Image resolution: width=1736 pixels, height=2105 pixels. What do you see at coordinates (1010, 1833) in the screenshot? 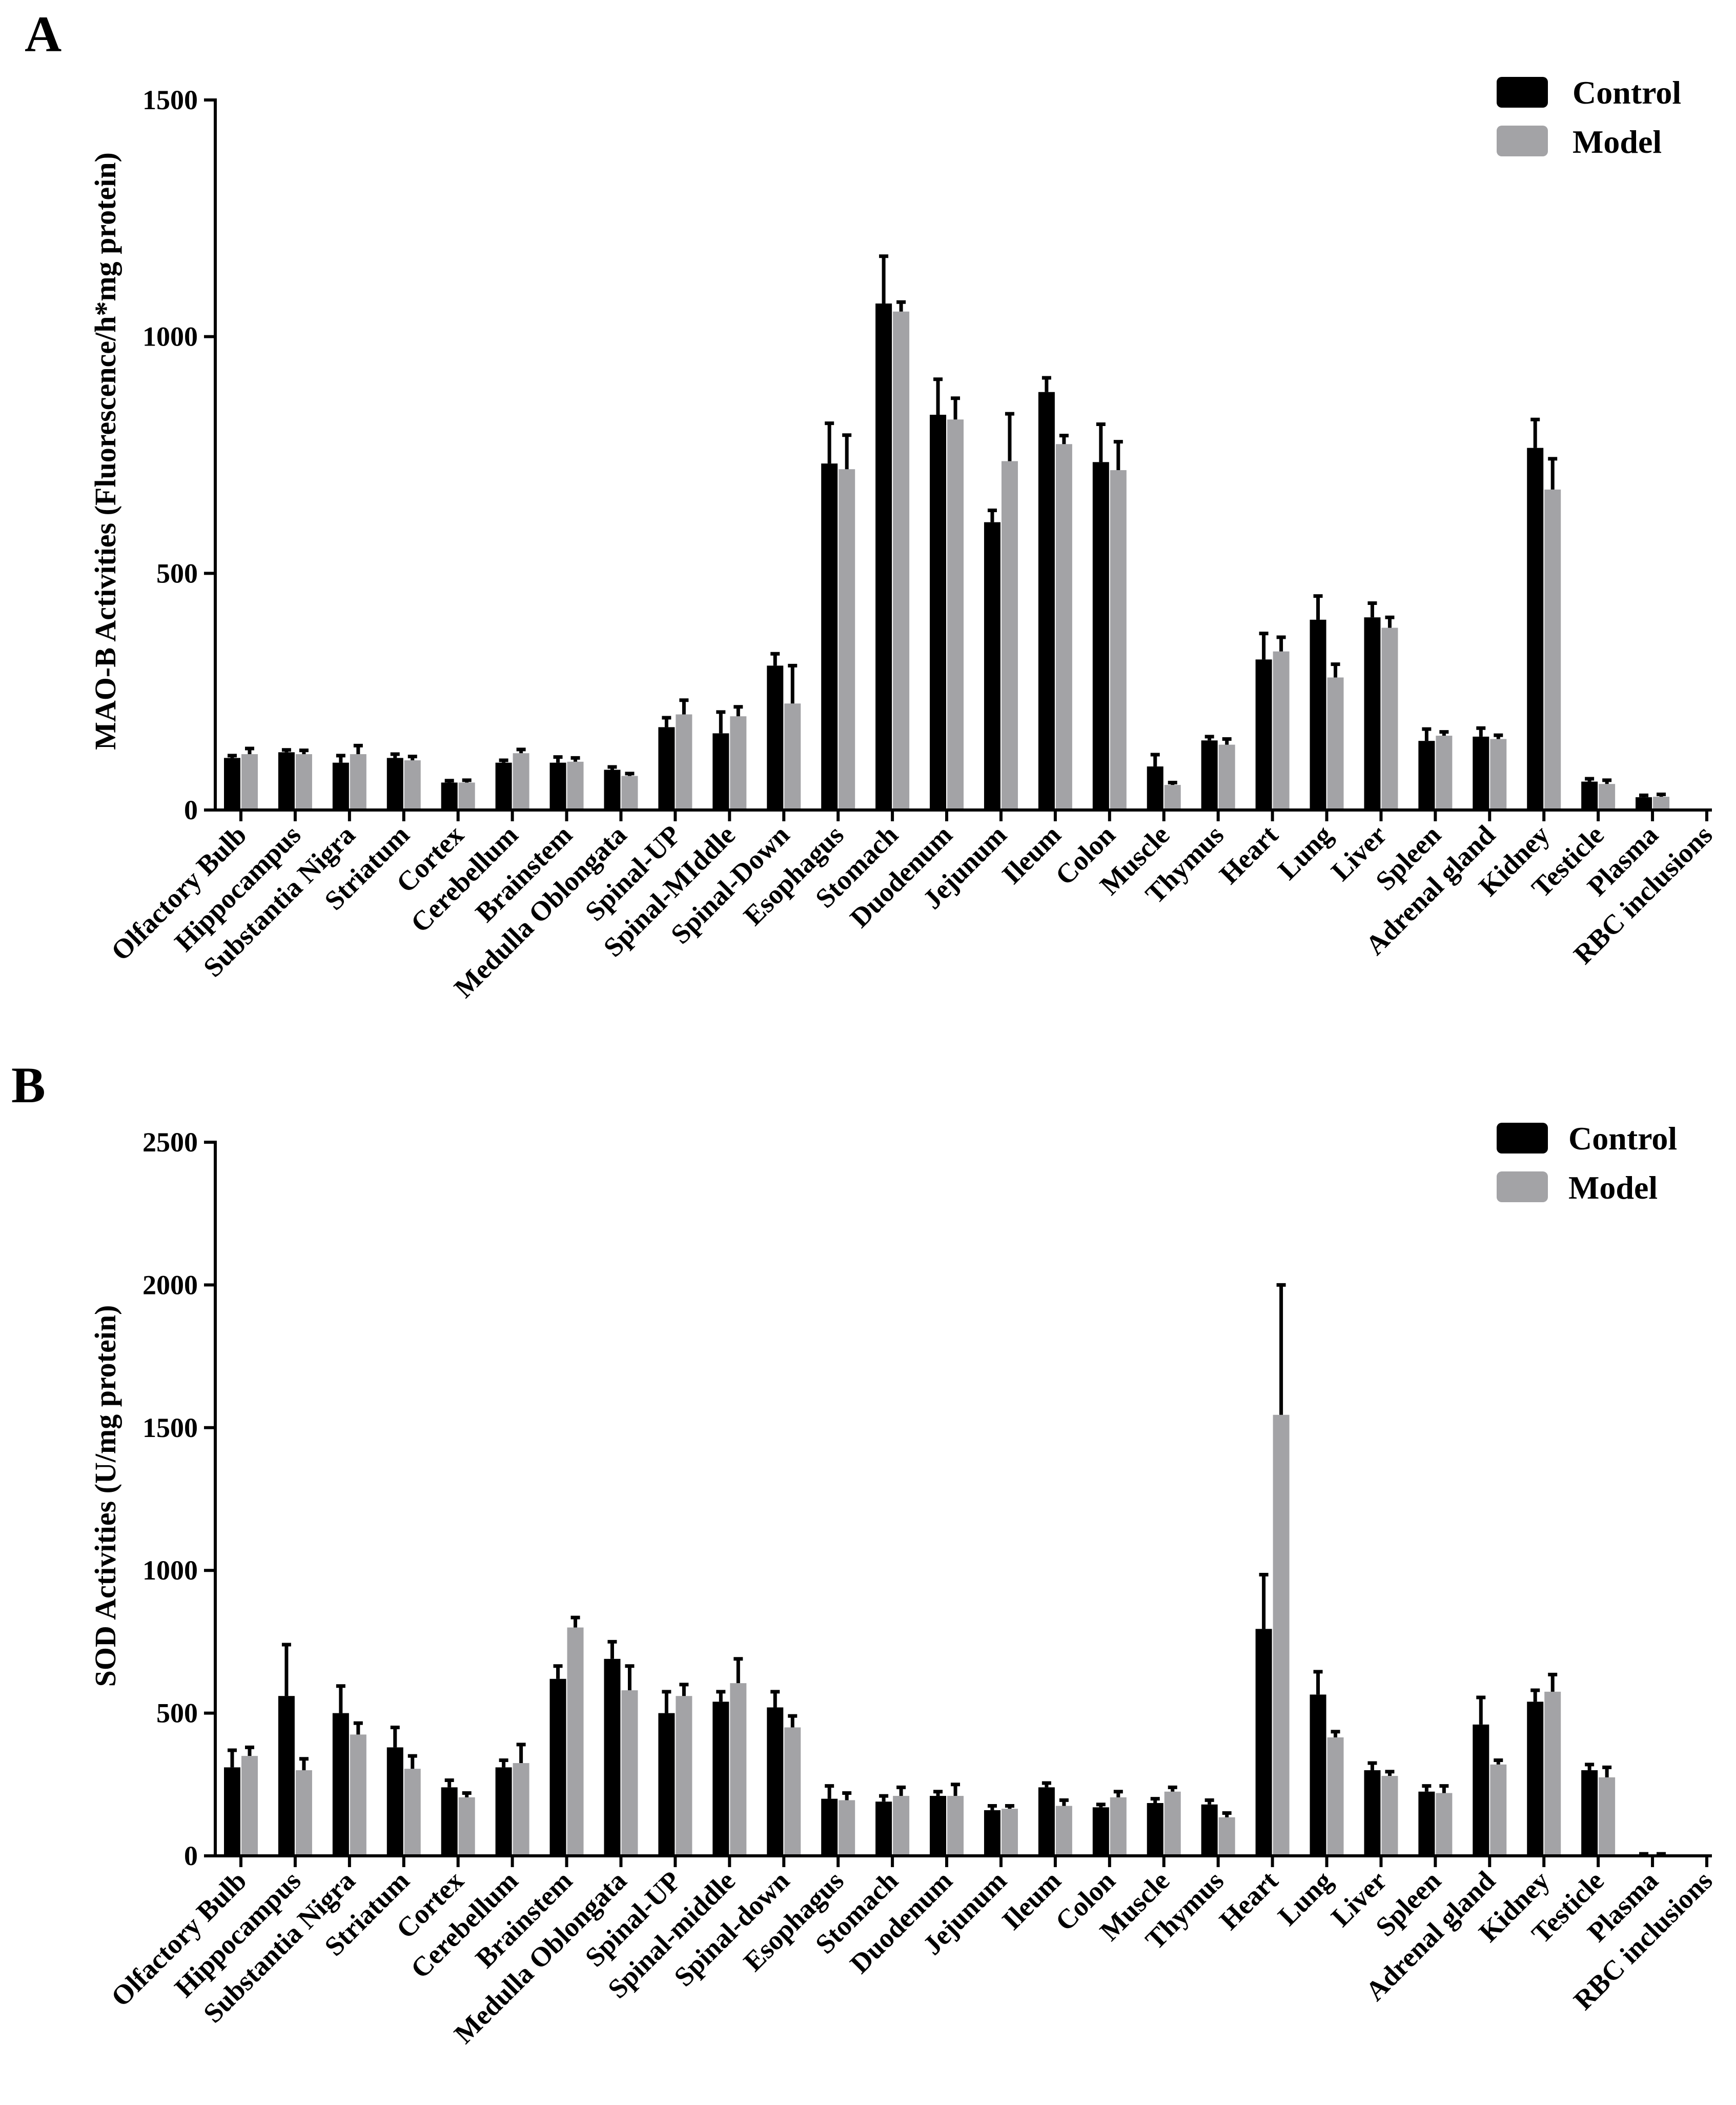
I see `panel-b-bar-model-jejunum` at bounding box center [1010, 1833].